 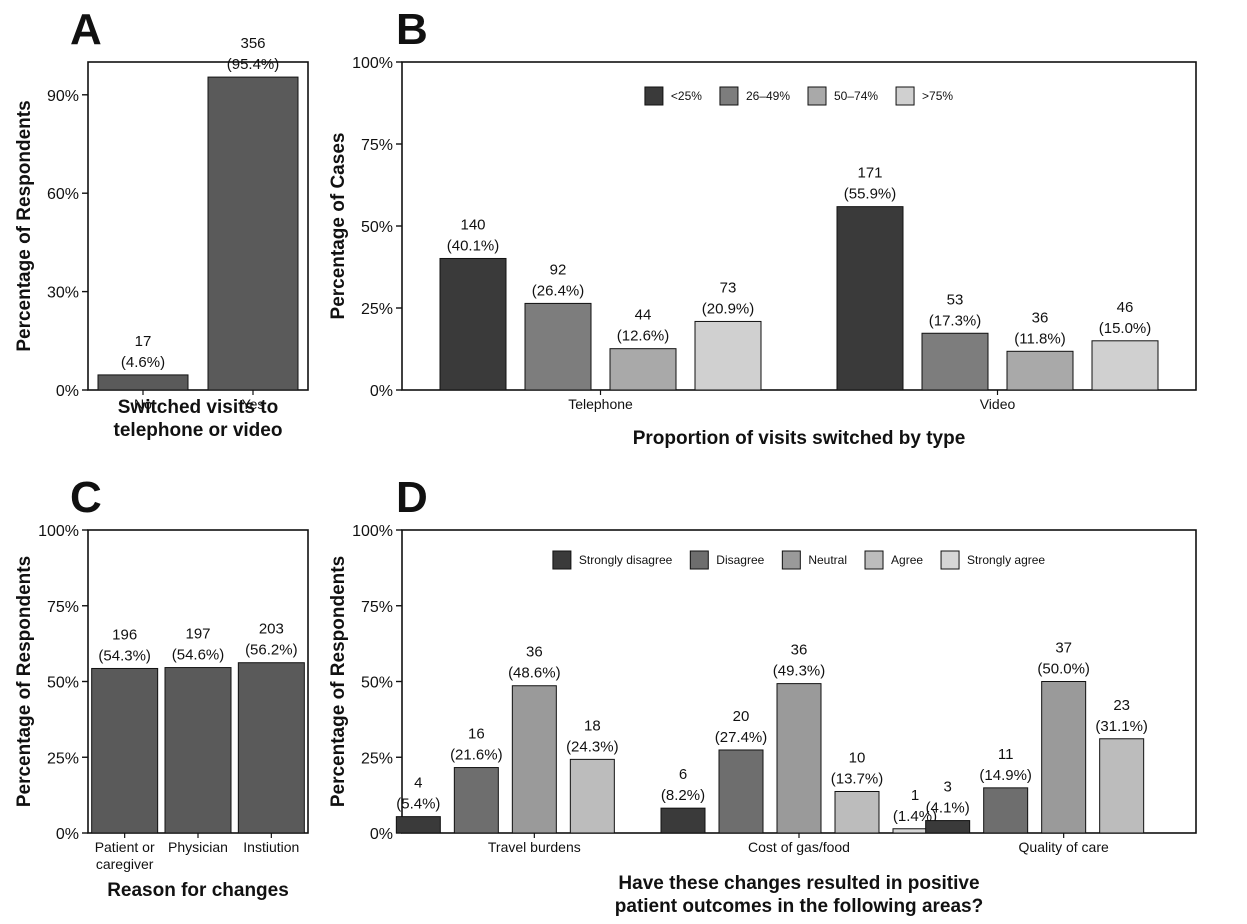 What do you see at coordinates (198, 655) in the screenshot?
I see `data-label: (54.6%)` at bounding box center [198, 655].